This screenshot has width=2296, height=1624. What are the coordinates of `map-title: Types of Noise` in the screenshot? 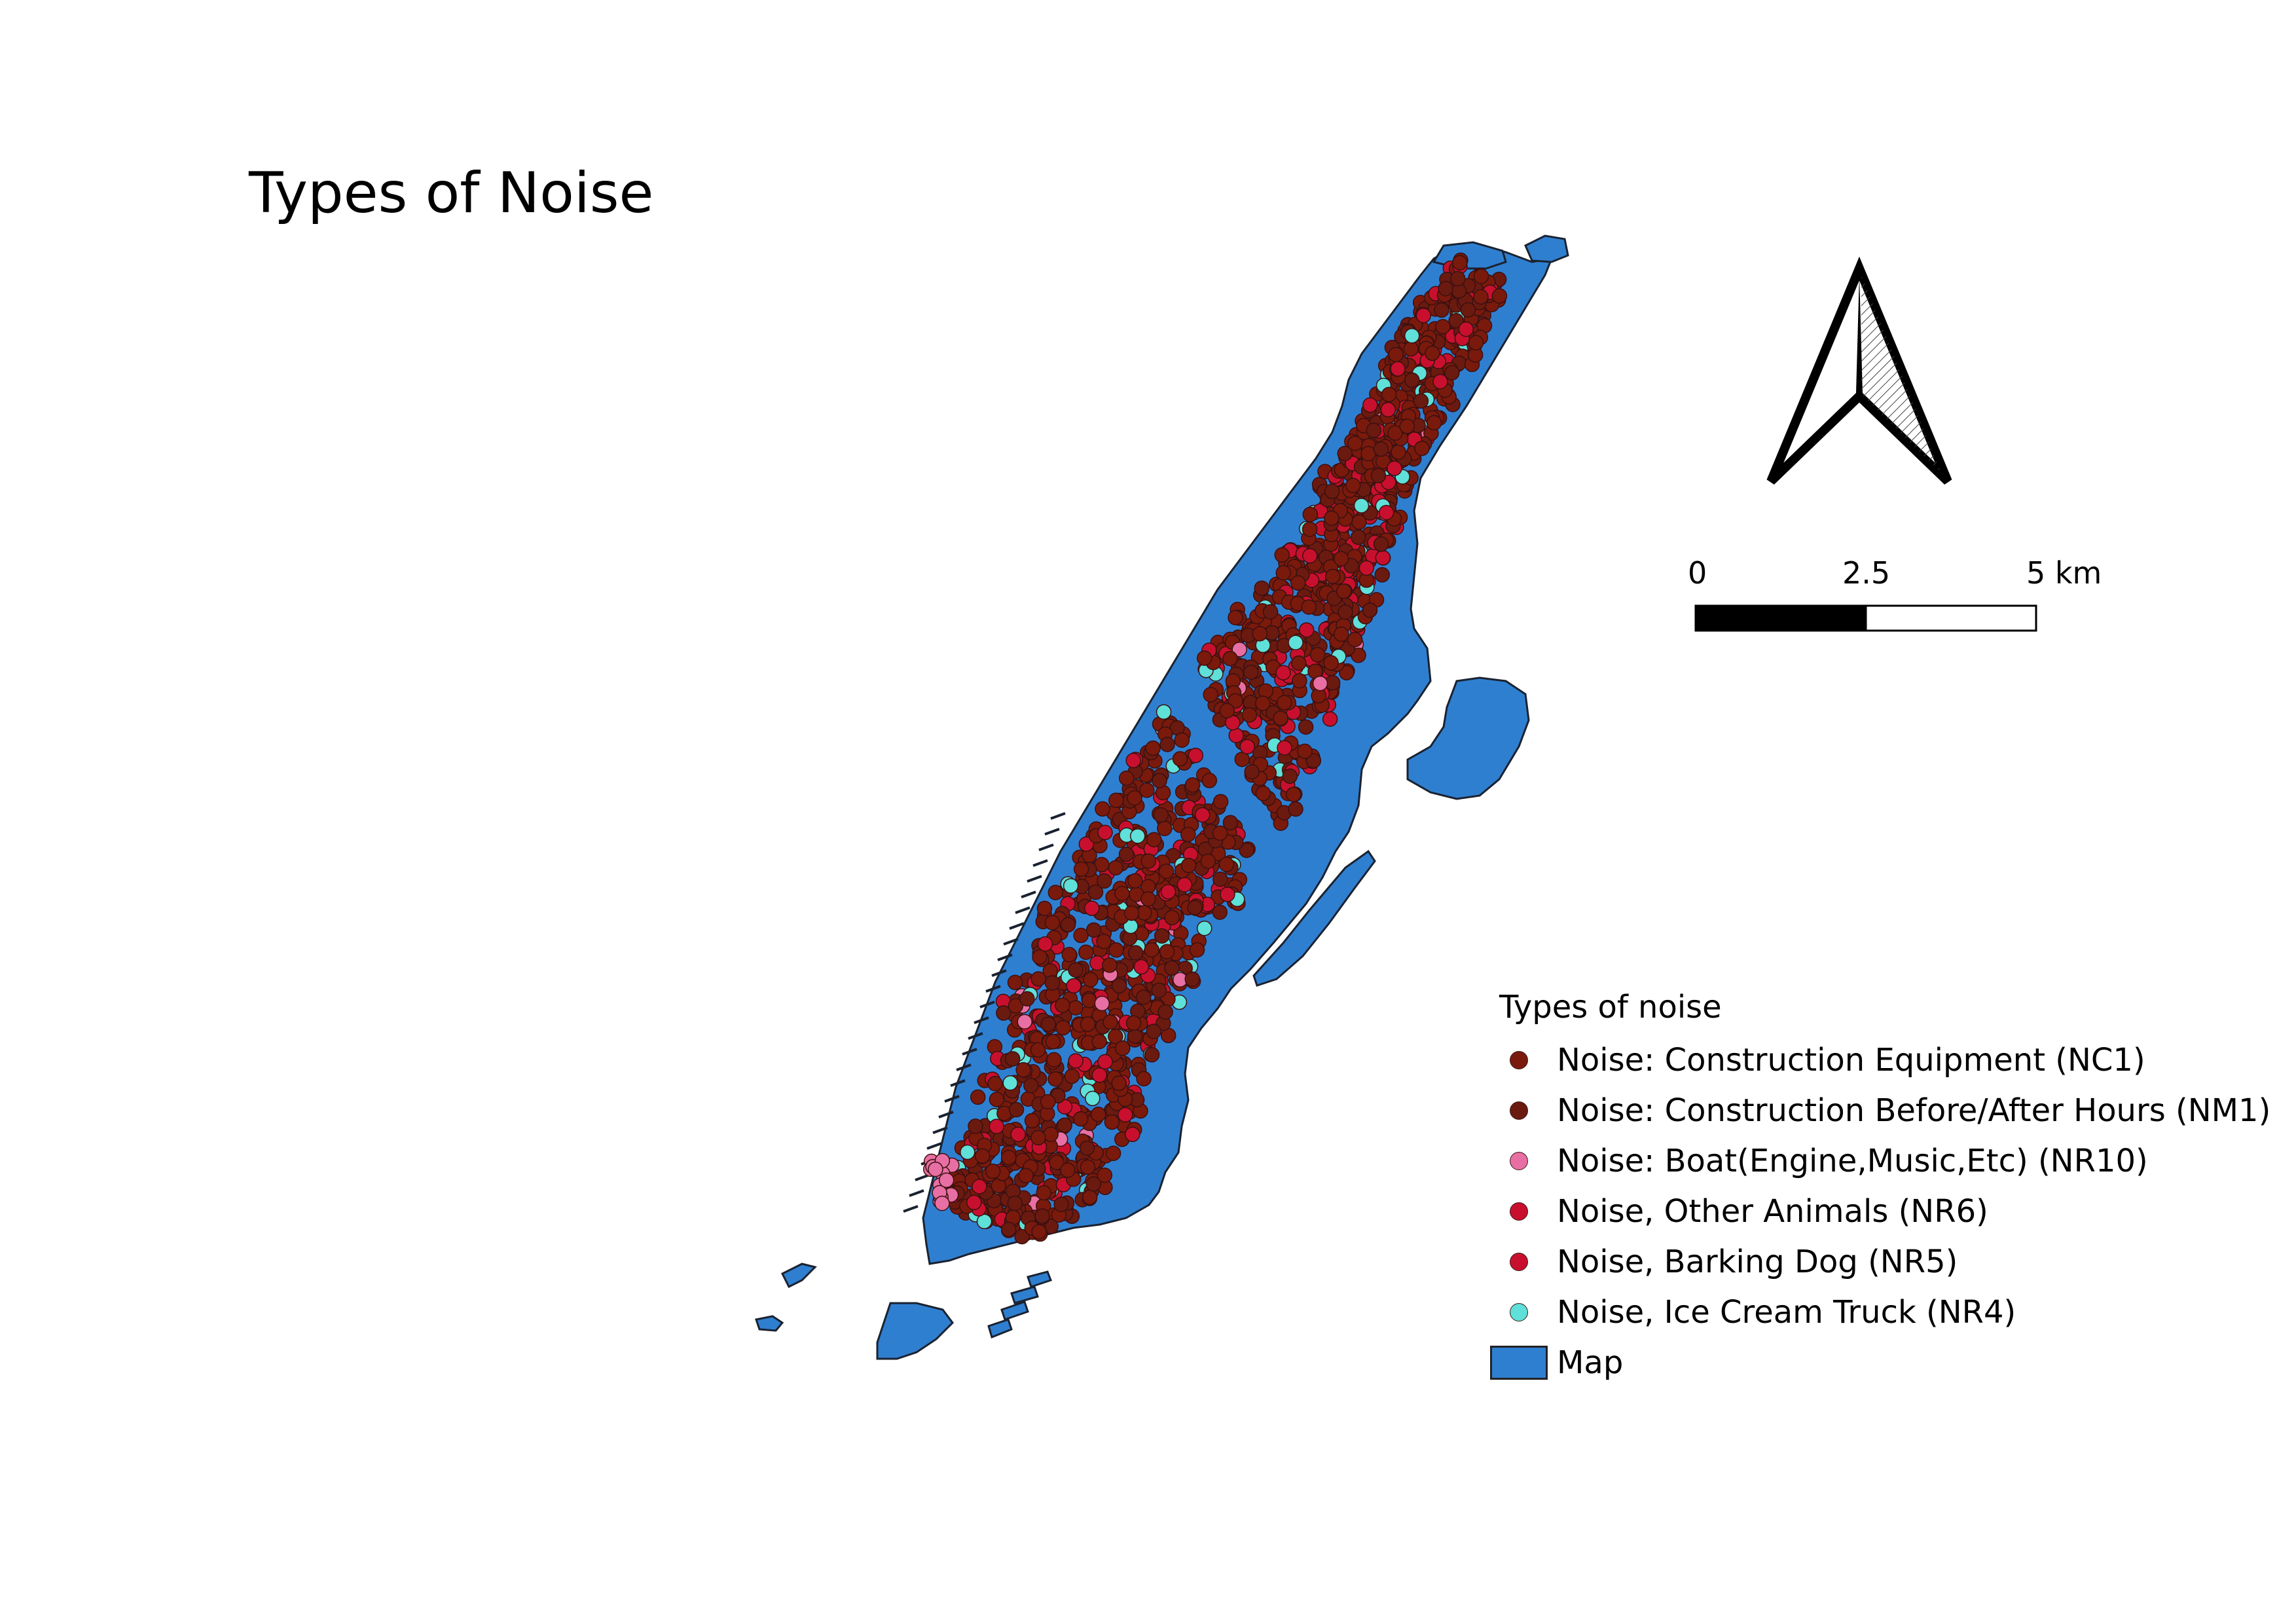 It's located at (451, 193).